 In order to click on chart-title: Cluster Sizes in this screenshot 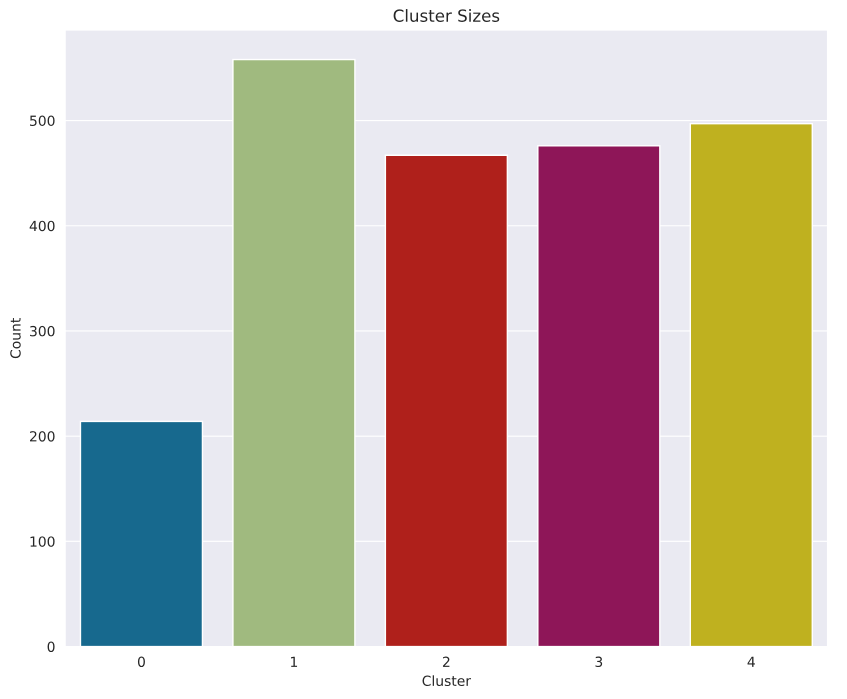, I will do `click(447, 15)`.